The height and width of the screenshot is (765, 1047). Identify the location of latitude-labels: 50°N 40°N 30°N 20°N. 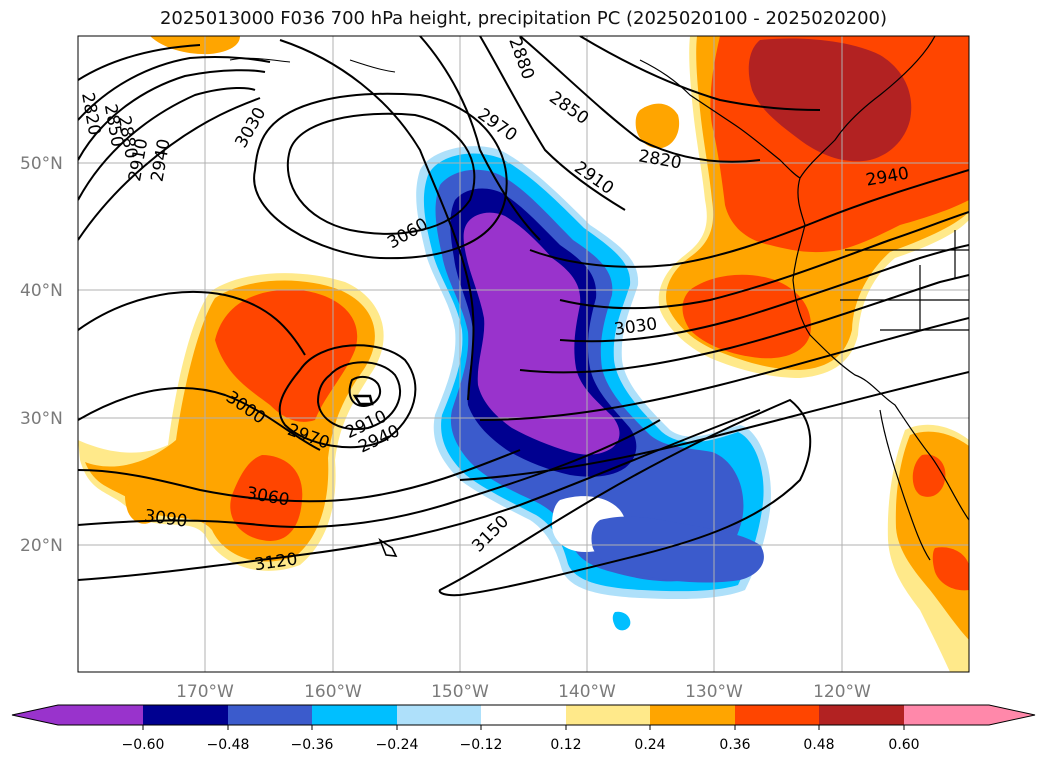
(41, 355).